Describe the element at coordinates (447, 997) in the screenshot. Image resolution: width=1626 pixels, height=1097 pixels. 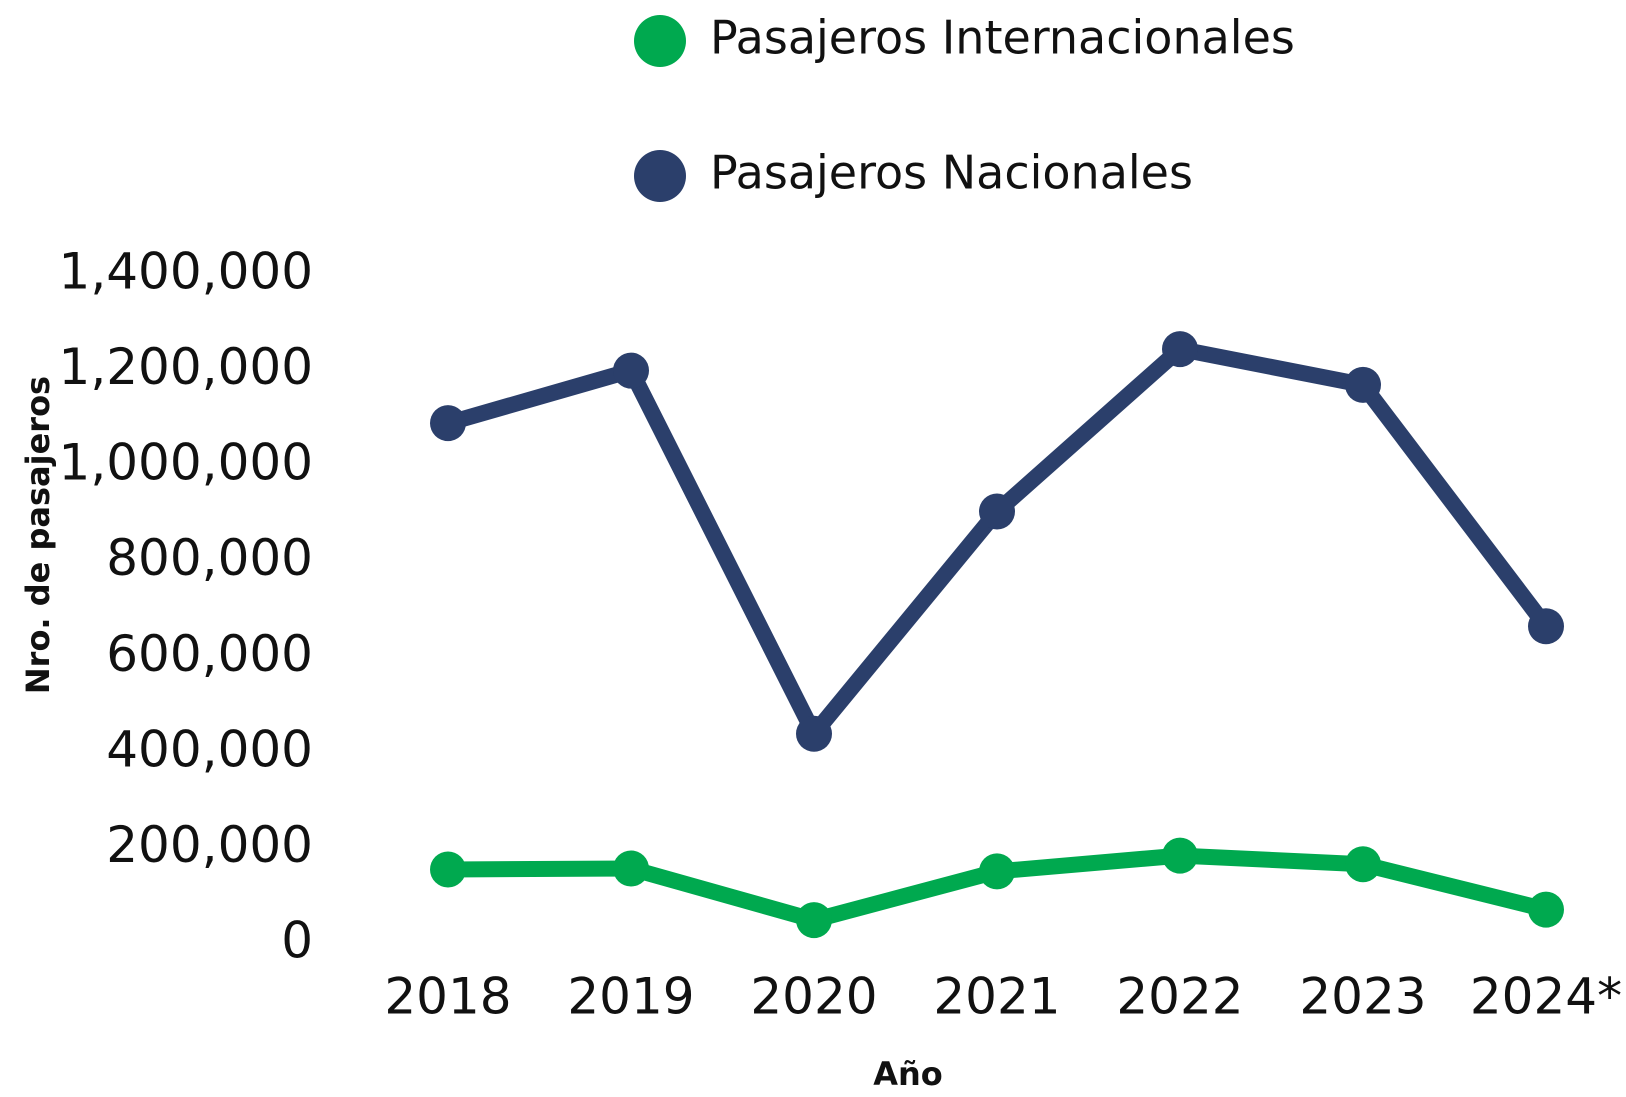
I see `x-tick-label: 2018` at that location.